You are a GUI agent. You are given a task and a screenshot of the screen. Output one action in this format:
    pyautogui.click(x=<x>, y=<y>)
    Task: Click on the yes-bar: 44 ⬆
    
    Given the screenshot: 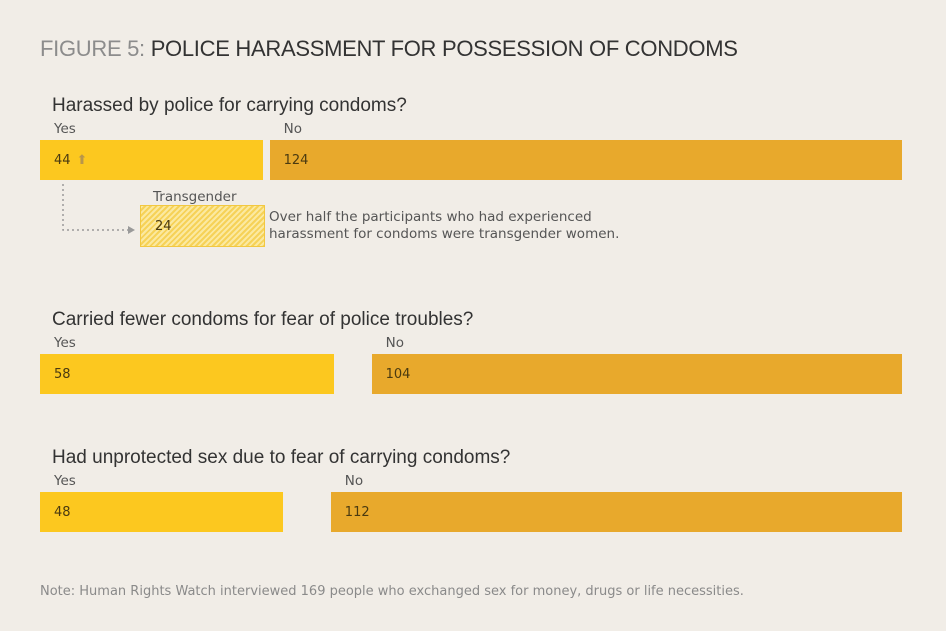 What is the action you would take?
    pyautogui.click(x=152, y=160)
    